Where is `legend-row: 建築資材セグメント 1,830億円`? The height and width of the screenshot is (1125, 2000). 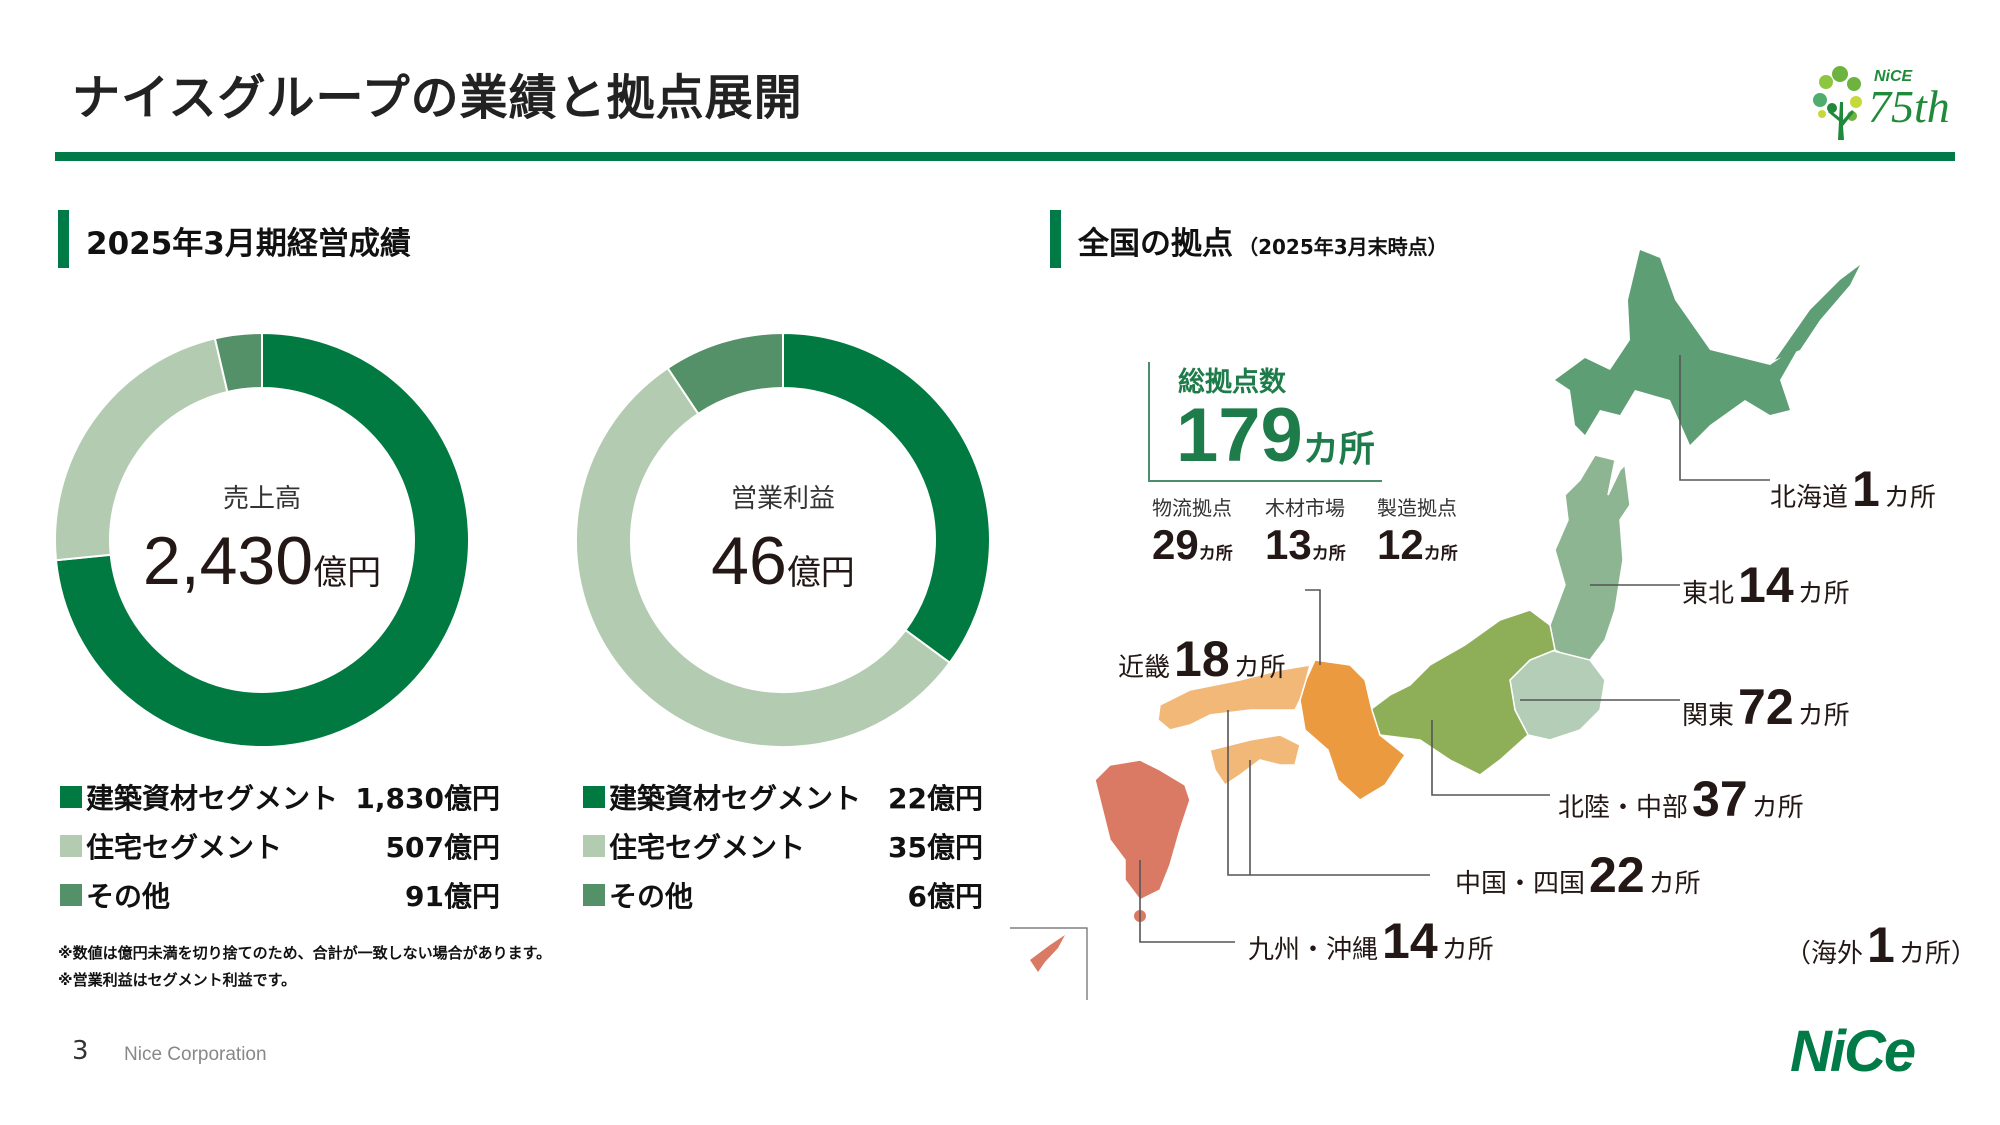
legend-row: 建築資材セグメント 1,830億円 is located at coordinates (280, 796).